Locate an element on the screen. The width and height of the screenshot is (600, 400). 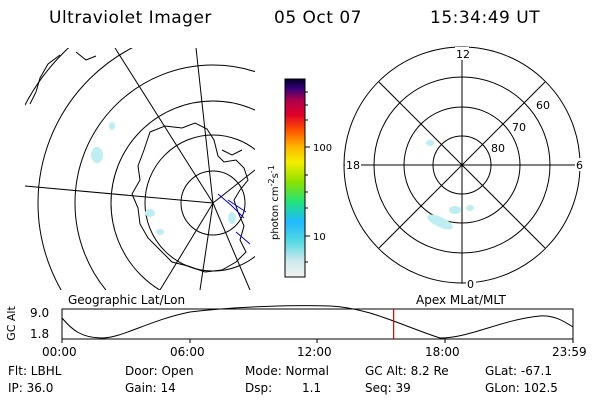
altitude-xtick: 00:00 is located at coordinates (59, 352).